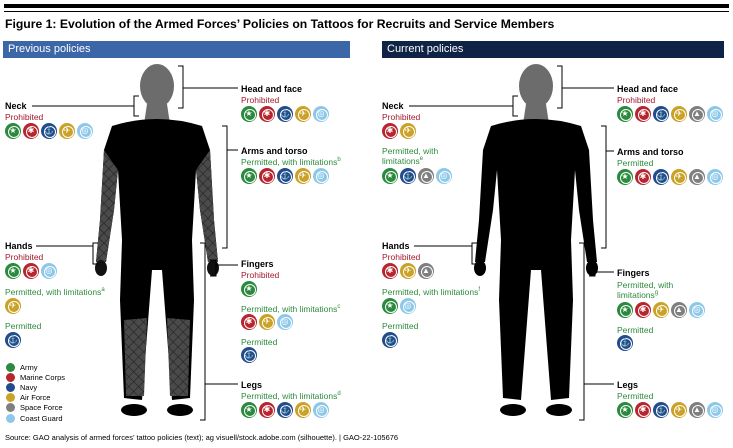  I want to click on curr-arms-torso-status: Permitted, so click(635, 163).